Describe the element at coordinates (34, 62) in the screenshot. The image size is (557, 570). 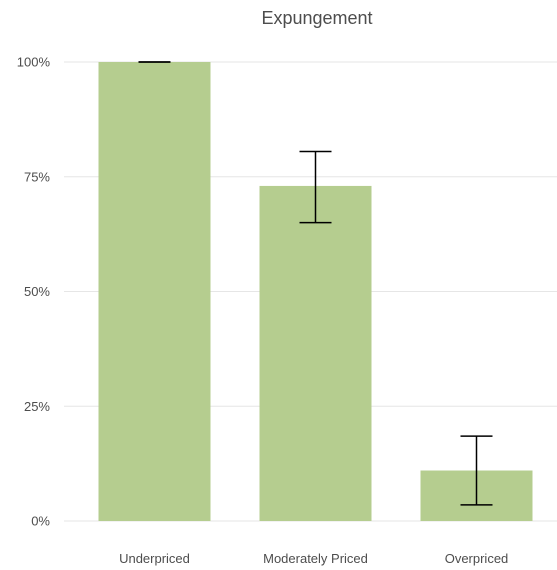
I see `y-tick-label: 100%` at that location.